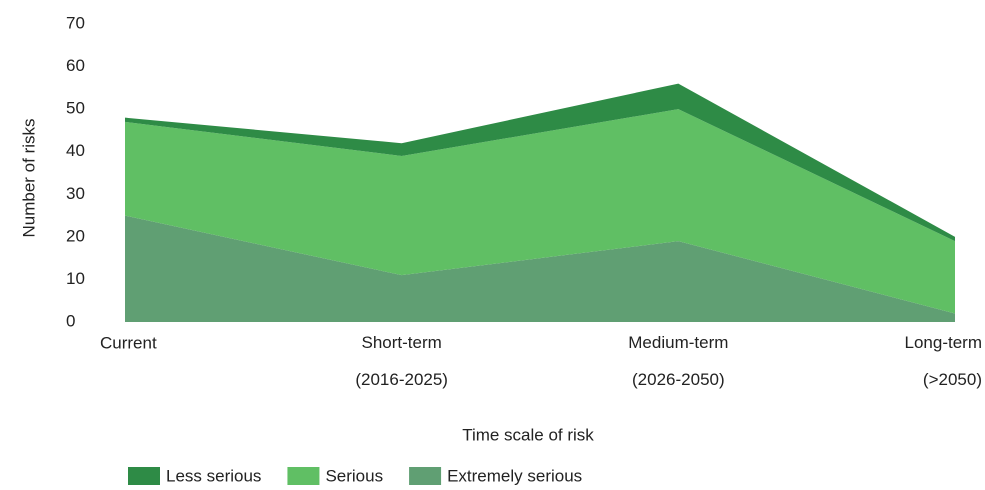  Describe the element at coordinates (678, 342) in the screenshot. I see `x-tick-label-line: Medium-term` at that location.